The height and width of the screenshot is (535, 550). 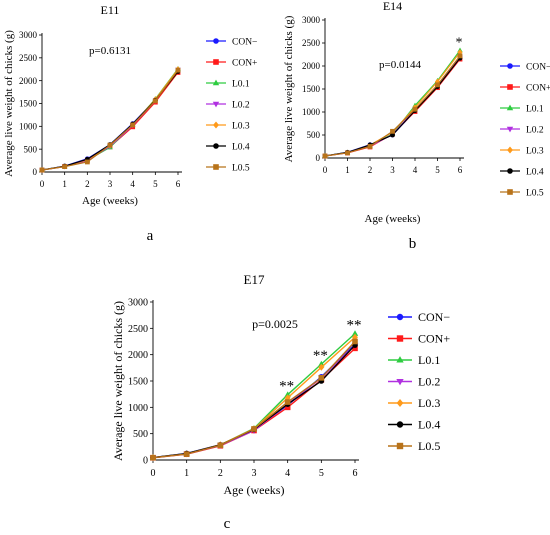 What do you see at coordinates (150, 236) in the screenshot?
I see `panel-letter: a` at bounding box center [150, 236].